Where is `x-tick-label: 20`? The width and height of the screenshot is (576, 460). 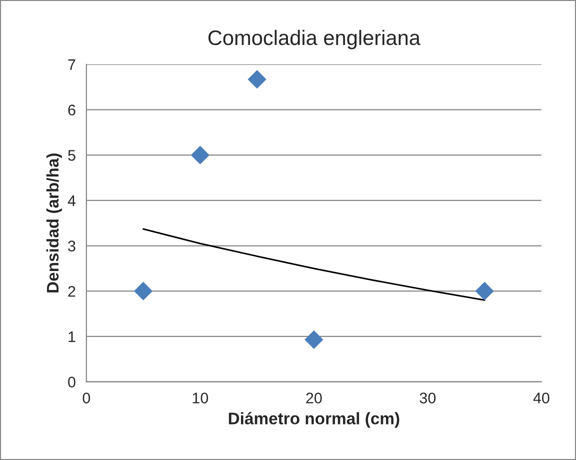
x-tick-label: 20 is located at coordinates (314, 398).